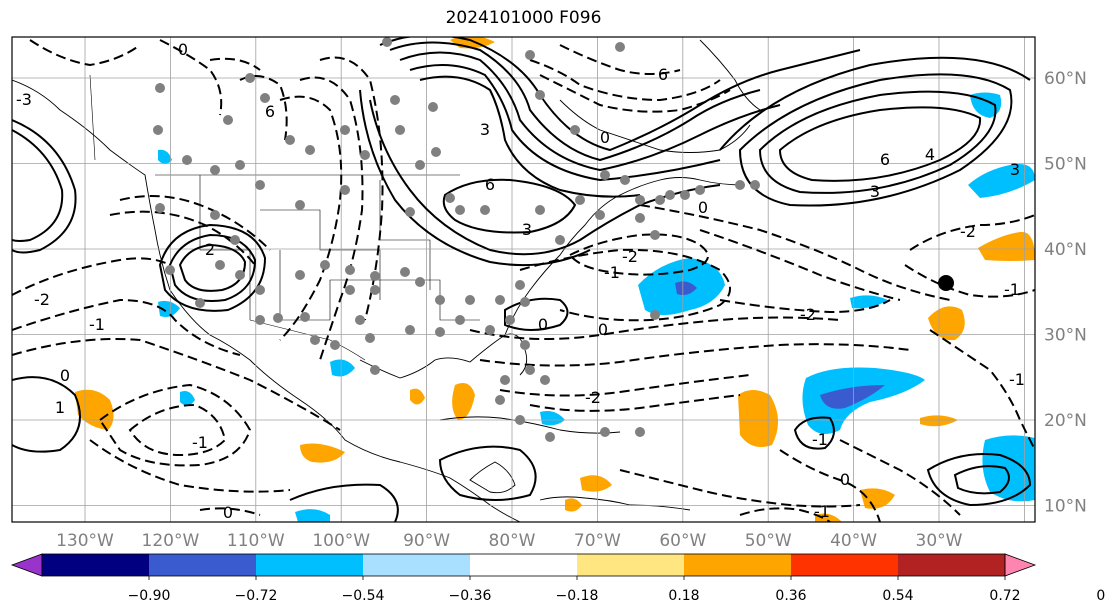 The height and width of the screenshot is (615, 1105). What do you see at coordinates (790, 596) in the screenshot?
I see `colorbar-tick-label: 0.36` at bounding box center [790, 596].